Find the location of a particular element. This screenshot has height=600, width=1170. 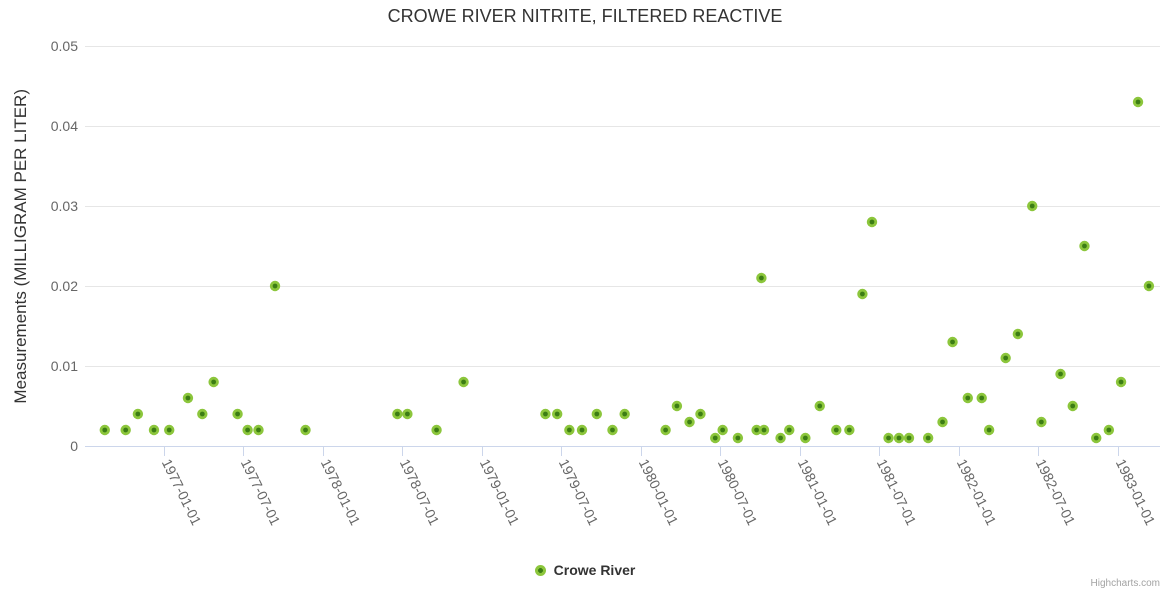

x-axis-tick-label: 1978-07-01 is located at coordinates (420, 492).